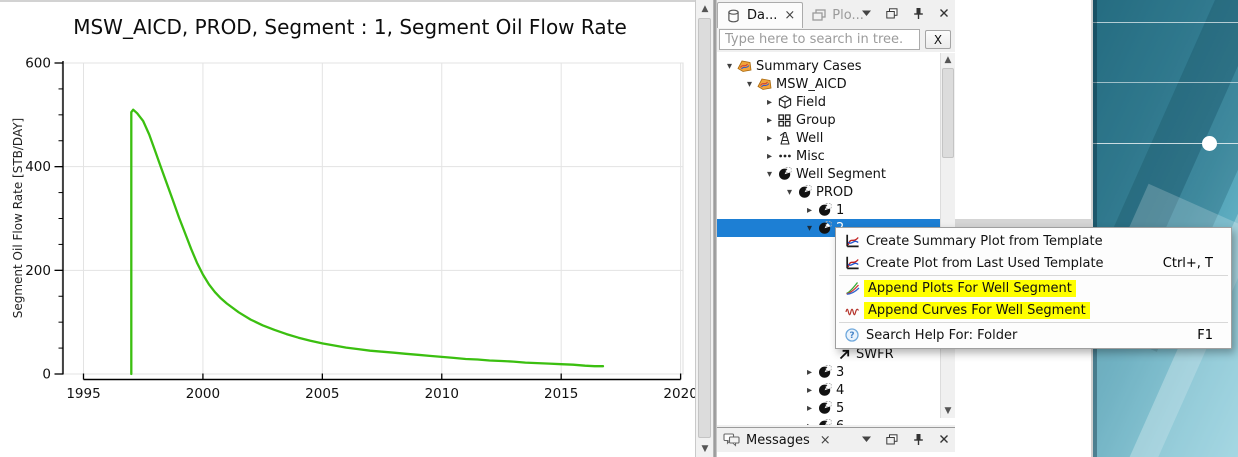 This screenshot has height=457, width=1238. Describe the element at coordinates (844, 354) in the screenshot. I see `arrow-ne-icon` at that location.